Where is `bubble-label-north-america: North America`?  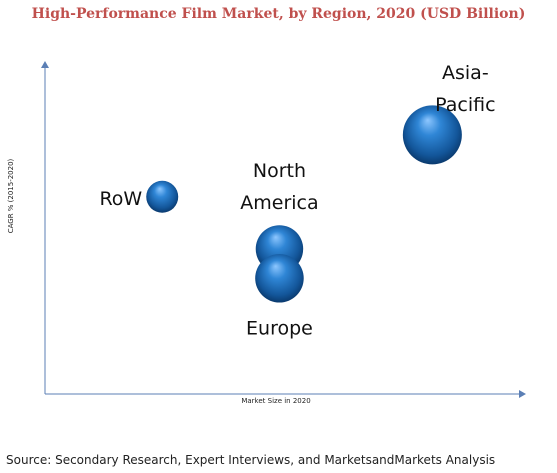 bubble-label-north-america: North America is located at coordinates (279, 187).